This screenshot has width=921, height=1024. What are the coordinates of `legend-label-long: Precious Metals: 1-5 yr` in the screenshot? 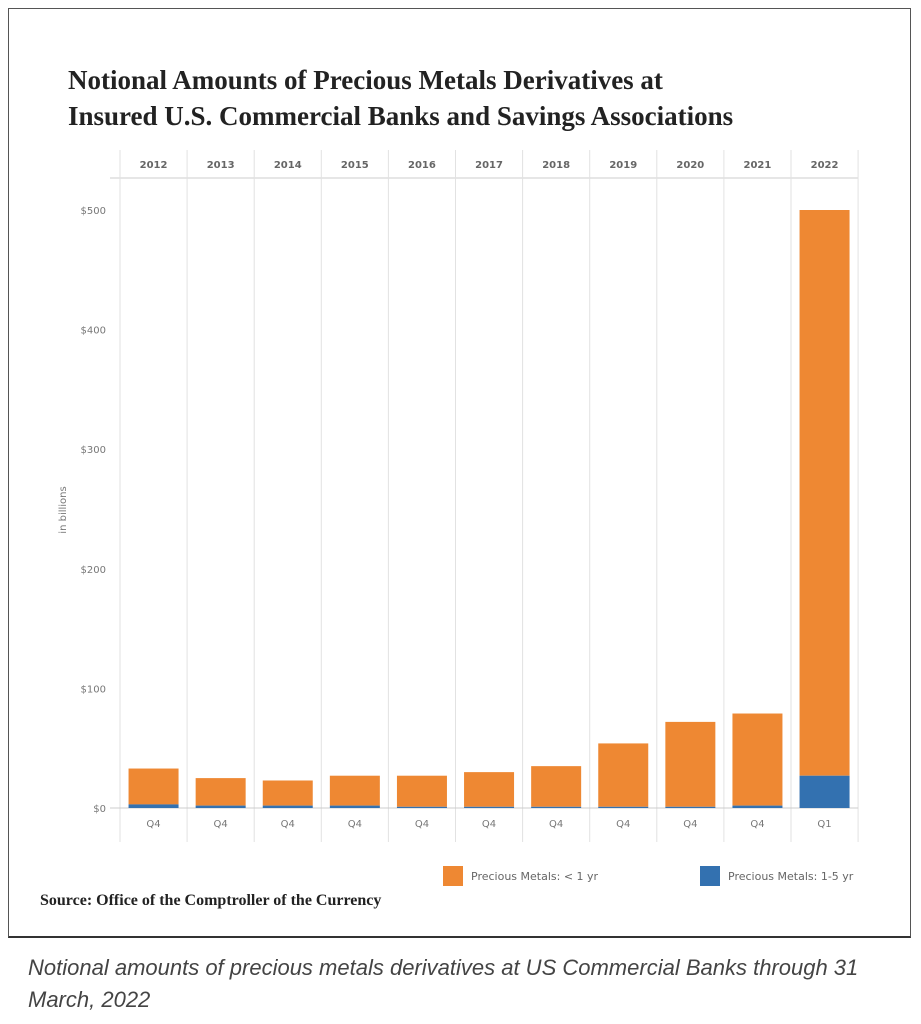 It's located at (791, 876).